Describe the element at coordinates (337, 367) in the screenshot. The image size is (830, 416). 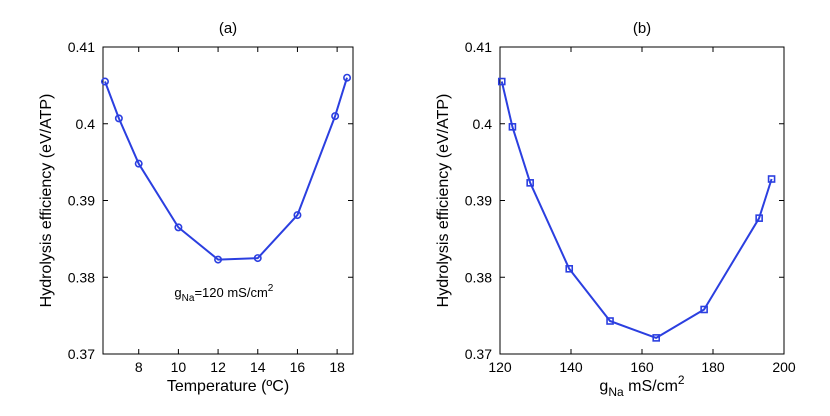
I see `x-tick-label: 18` at that location.